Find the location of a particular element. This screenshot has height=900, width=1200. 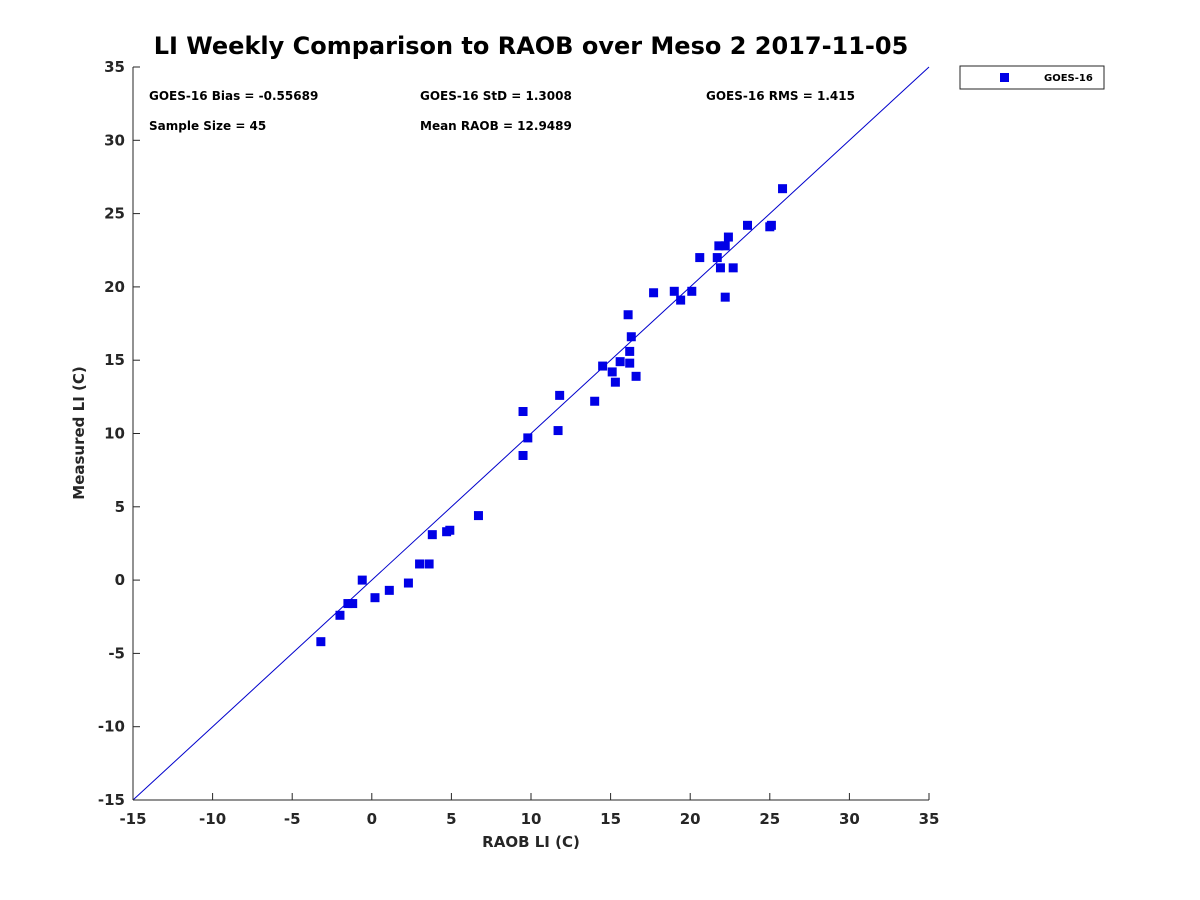

y-axis-ticks: -15 -10 -5 0 5 10 15 20 25 30 35 is located at coordinates (119, 433).